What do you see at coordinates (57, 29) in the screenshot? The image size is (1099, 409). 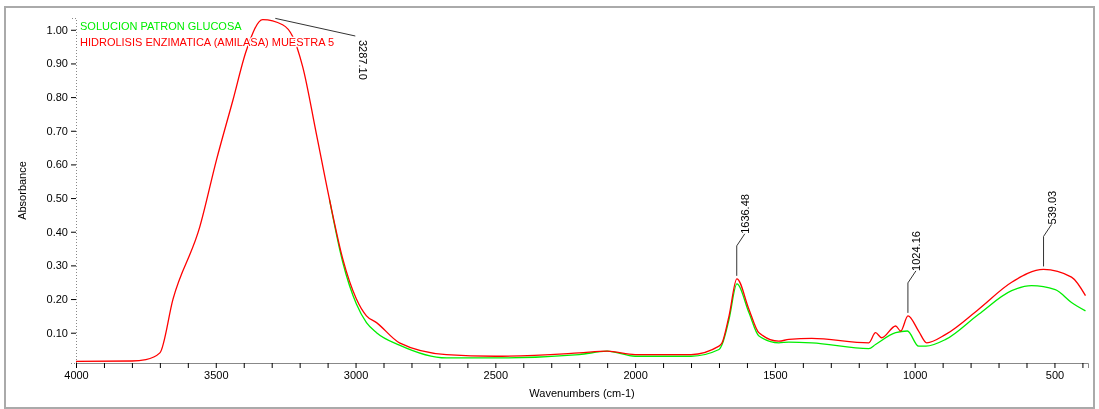 I see `y-tick-label: 1.00` at bounding box center [57, 29].